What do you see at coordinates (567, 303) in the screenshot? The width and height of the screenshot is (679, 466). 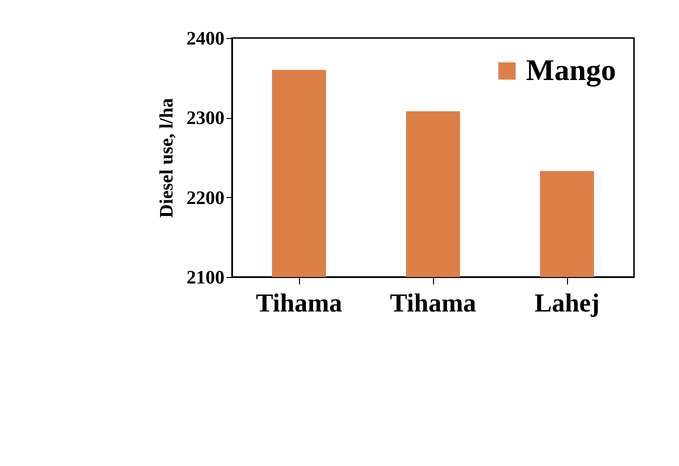 I see `x-tick-label: Lahej` at bounding box center [567, 303].